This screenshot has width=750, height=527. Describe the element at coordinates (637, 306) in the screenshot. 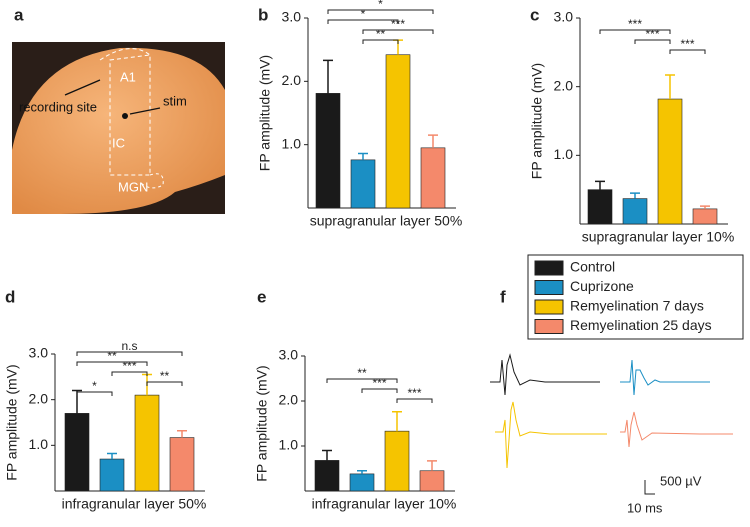

I see `legend-label: Remyelination 7 days` at that location.